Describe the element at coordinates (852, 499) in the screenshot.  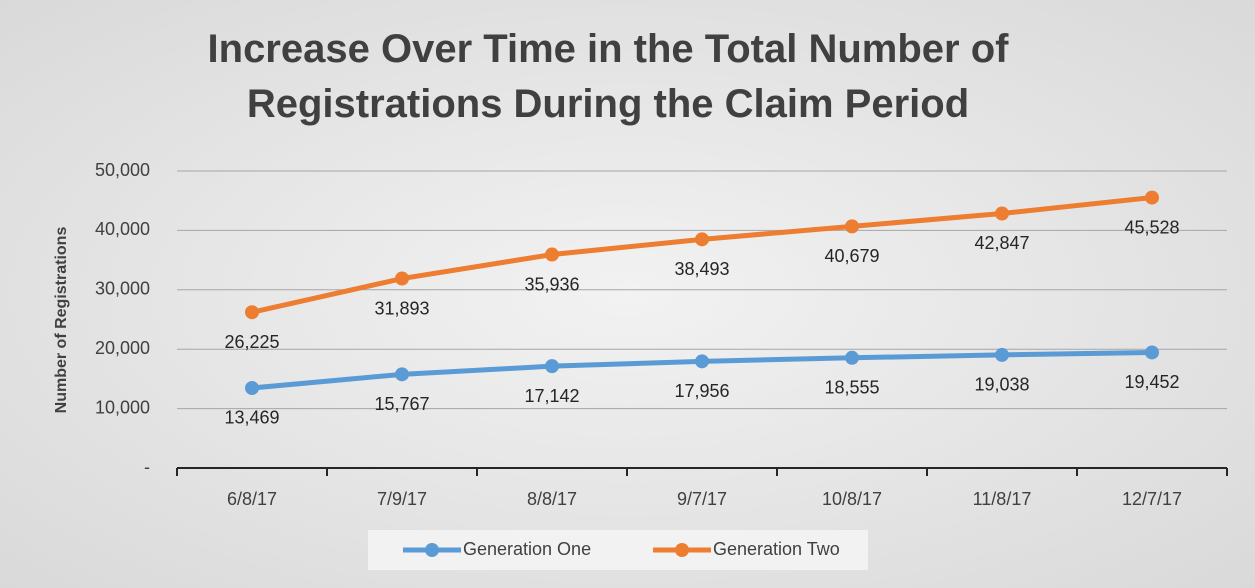
I see `x-tick-label: 10/8/17` at that location.